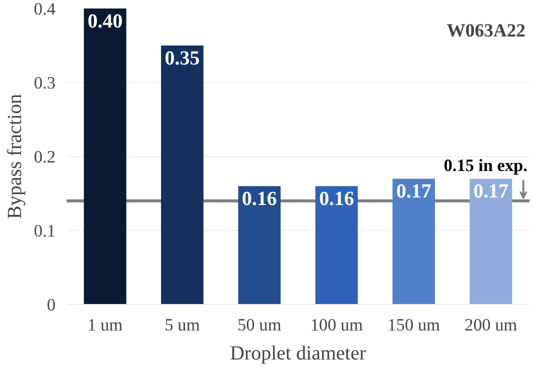 Image resolution: width=533 pixels, height=367 pixels. What do you see at coordinates (45, 157) in the screenshot?
I see `y-tick-label: 0.2` at bounding box center [45, 157].